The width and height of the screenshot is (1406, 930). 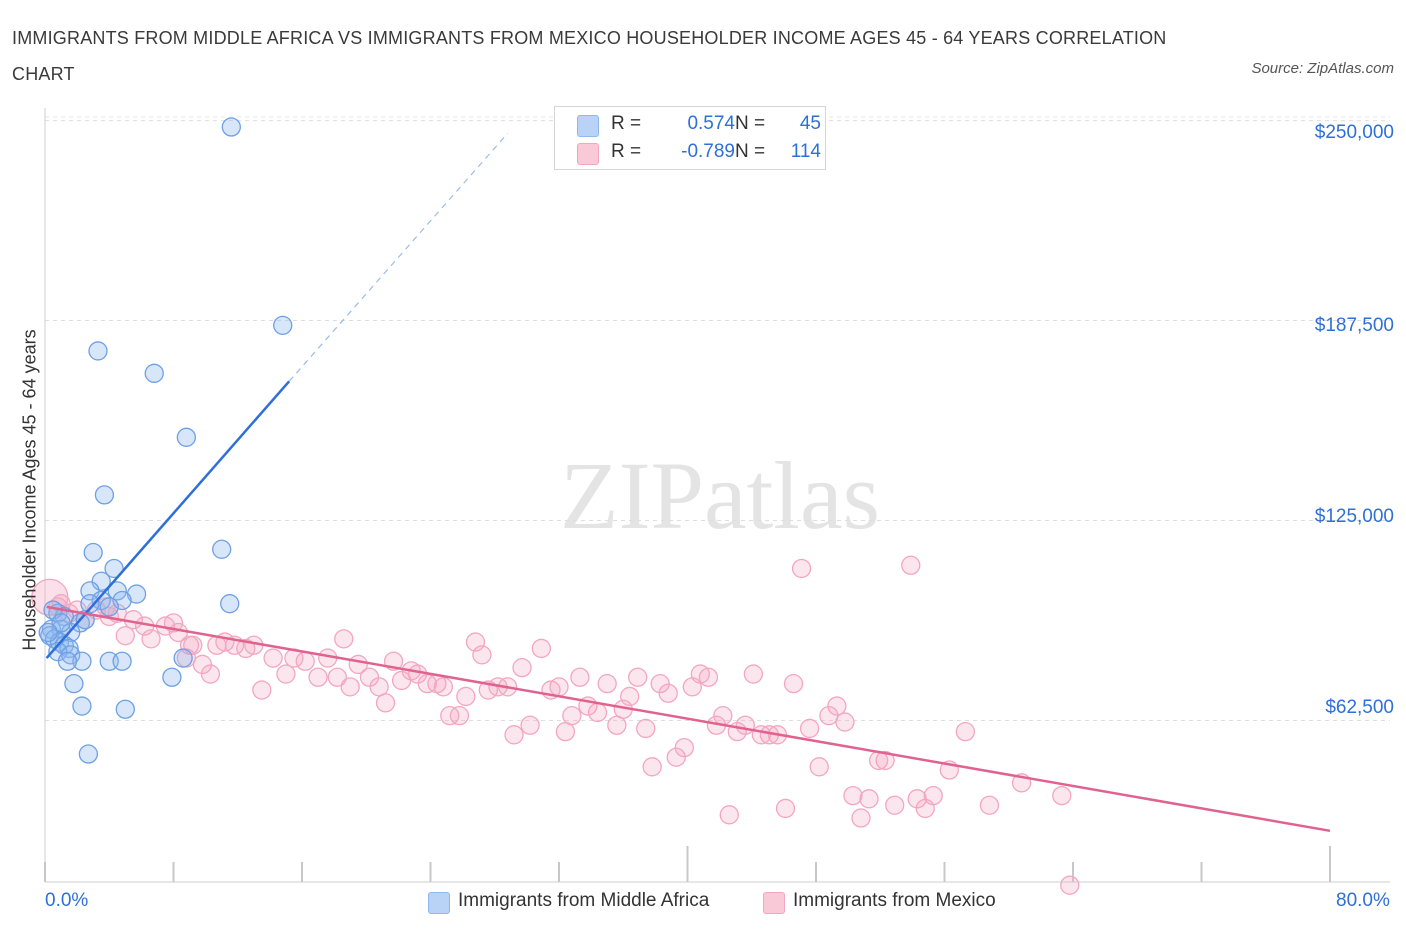 What do you see at coordinates (29, 490) in the screenshot?
I see `y-axis-label: Householder Income Ages 45 - 64 years` at bounding box center [29, 490].